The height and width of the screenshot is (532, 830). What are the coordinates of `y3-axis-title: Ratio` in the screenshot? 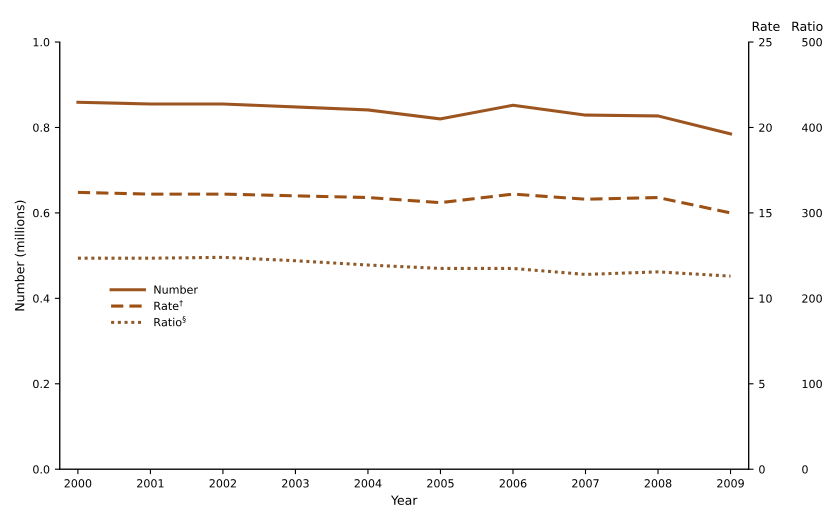 It's located at (807, 26).